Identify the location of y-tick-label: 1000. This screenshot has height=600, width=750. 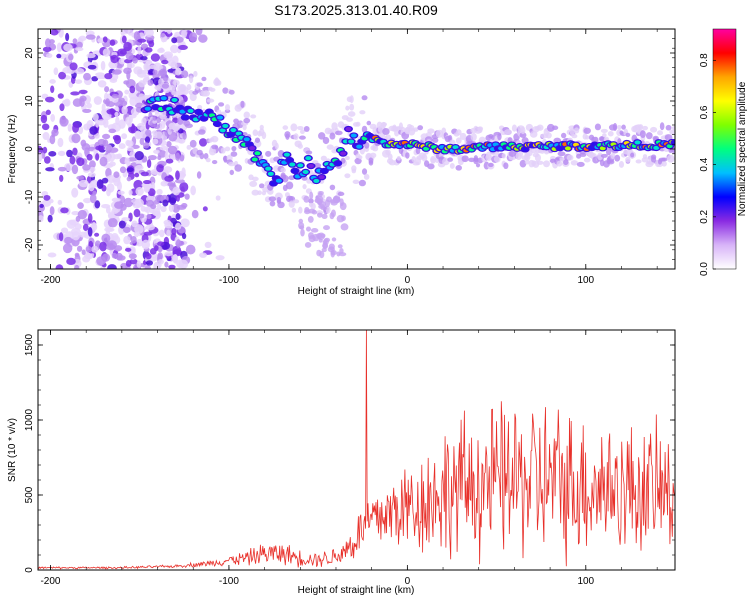
(29, 419).